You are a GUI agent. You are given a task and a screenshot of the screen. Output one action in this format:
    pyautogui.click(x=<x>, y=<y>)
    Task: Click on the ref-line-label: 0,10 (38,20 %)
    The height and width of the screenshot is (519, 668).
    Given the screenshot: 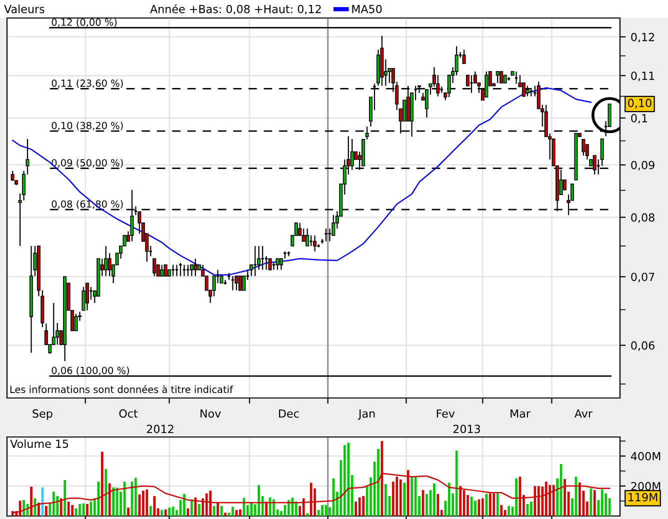 What is the action you would take?
    pyautogui.click(x=87, y=126)
    